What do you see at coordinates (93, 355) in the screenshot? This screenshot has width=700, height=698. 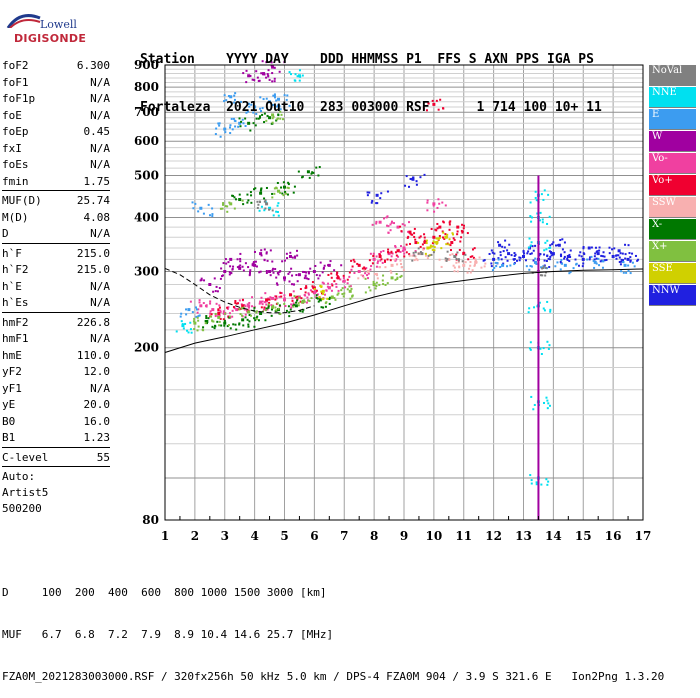 I see `parameter-value: 110.0` at bounding box center [93, 355].